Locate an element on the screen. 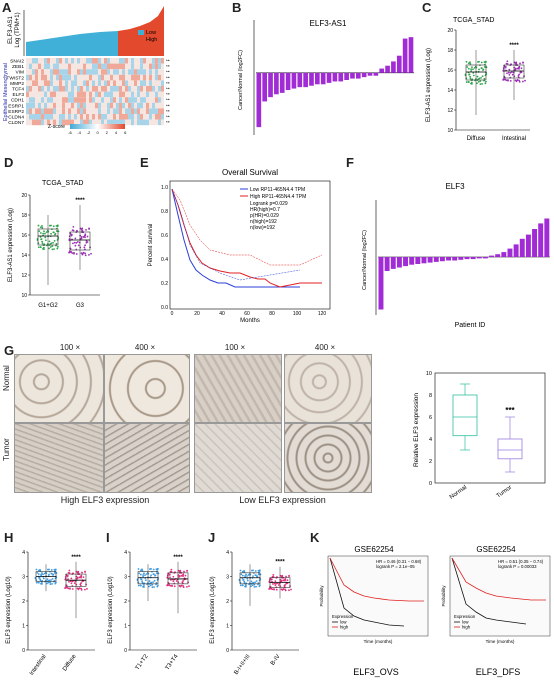 The image size is (554, 689). panel-f-chart: ELF3 Cancer/Normal (log2FC) Patient ID is located at coordinates (456, 255).